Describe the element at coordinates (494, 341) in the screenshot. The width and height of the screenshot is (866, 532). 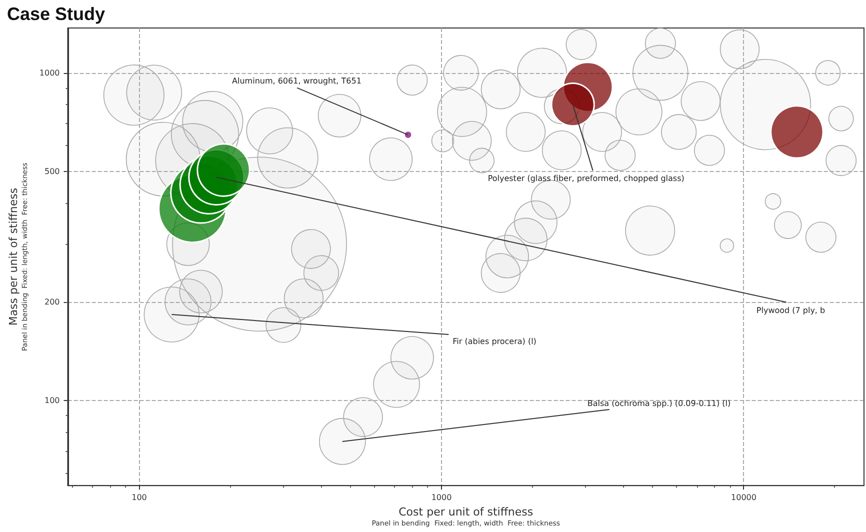
I see `annotation: Fir (abies procera) (l)` at that location.